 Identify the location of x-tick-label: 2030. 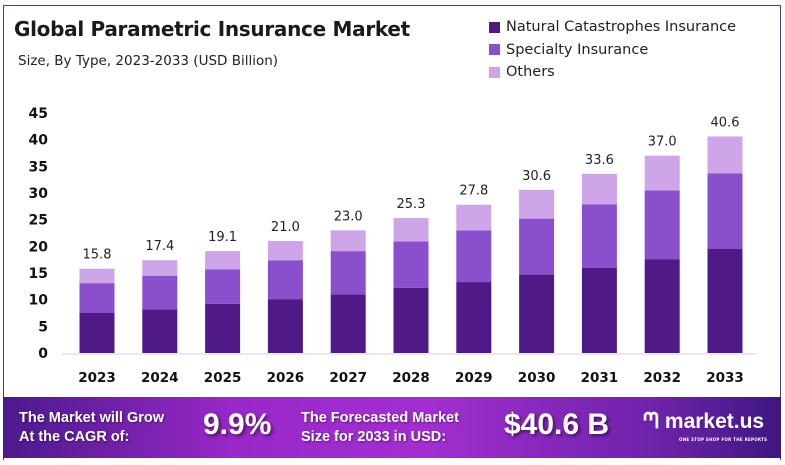
(537, 378).